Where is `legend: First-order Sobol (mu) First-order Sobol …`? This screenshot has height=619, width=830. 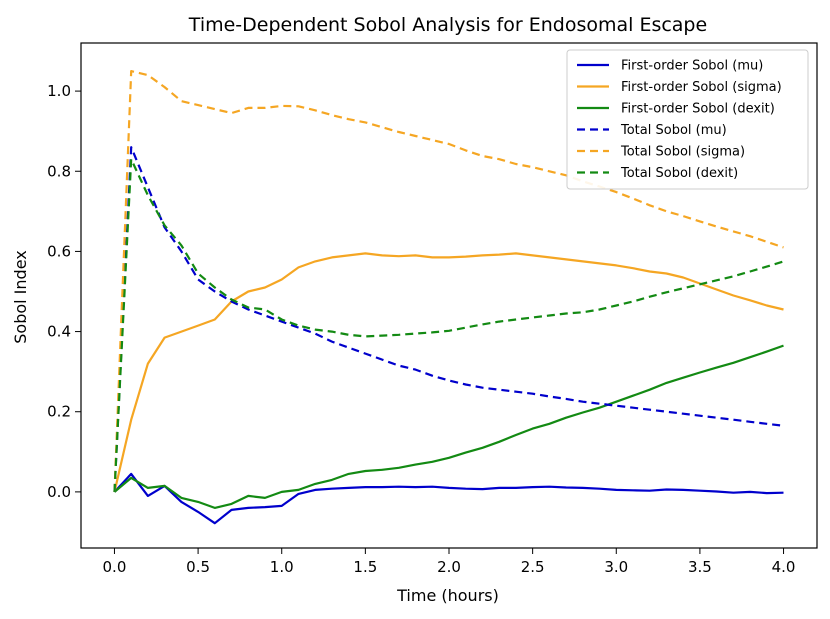 legend: First-order Sobol (mu) First-order Sobol … is located at coordinates (687, 119).